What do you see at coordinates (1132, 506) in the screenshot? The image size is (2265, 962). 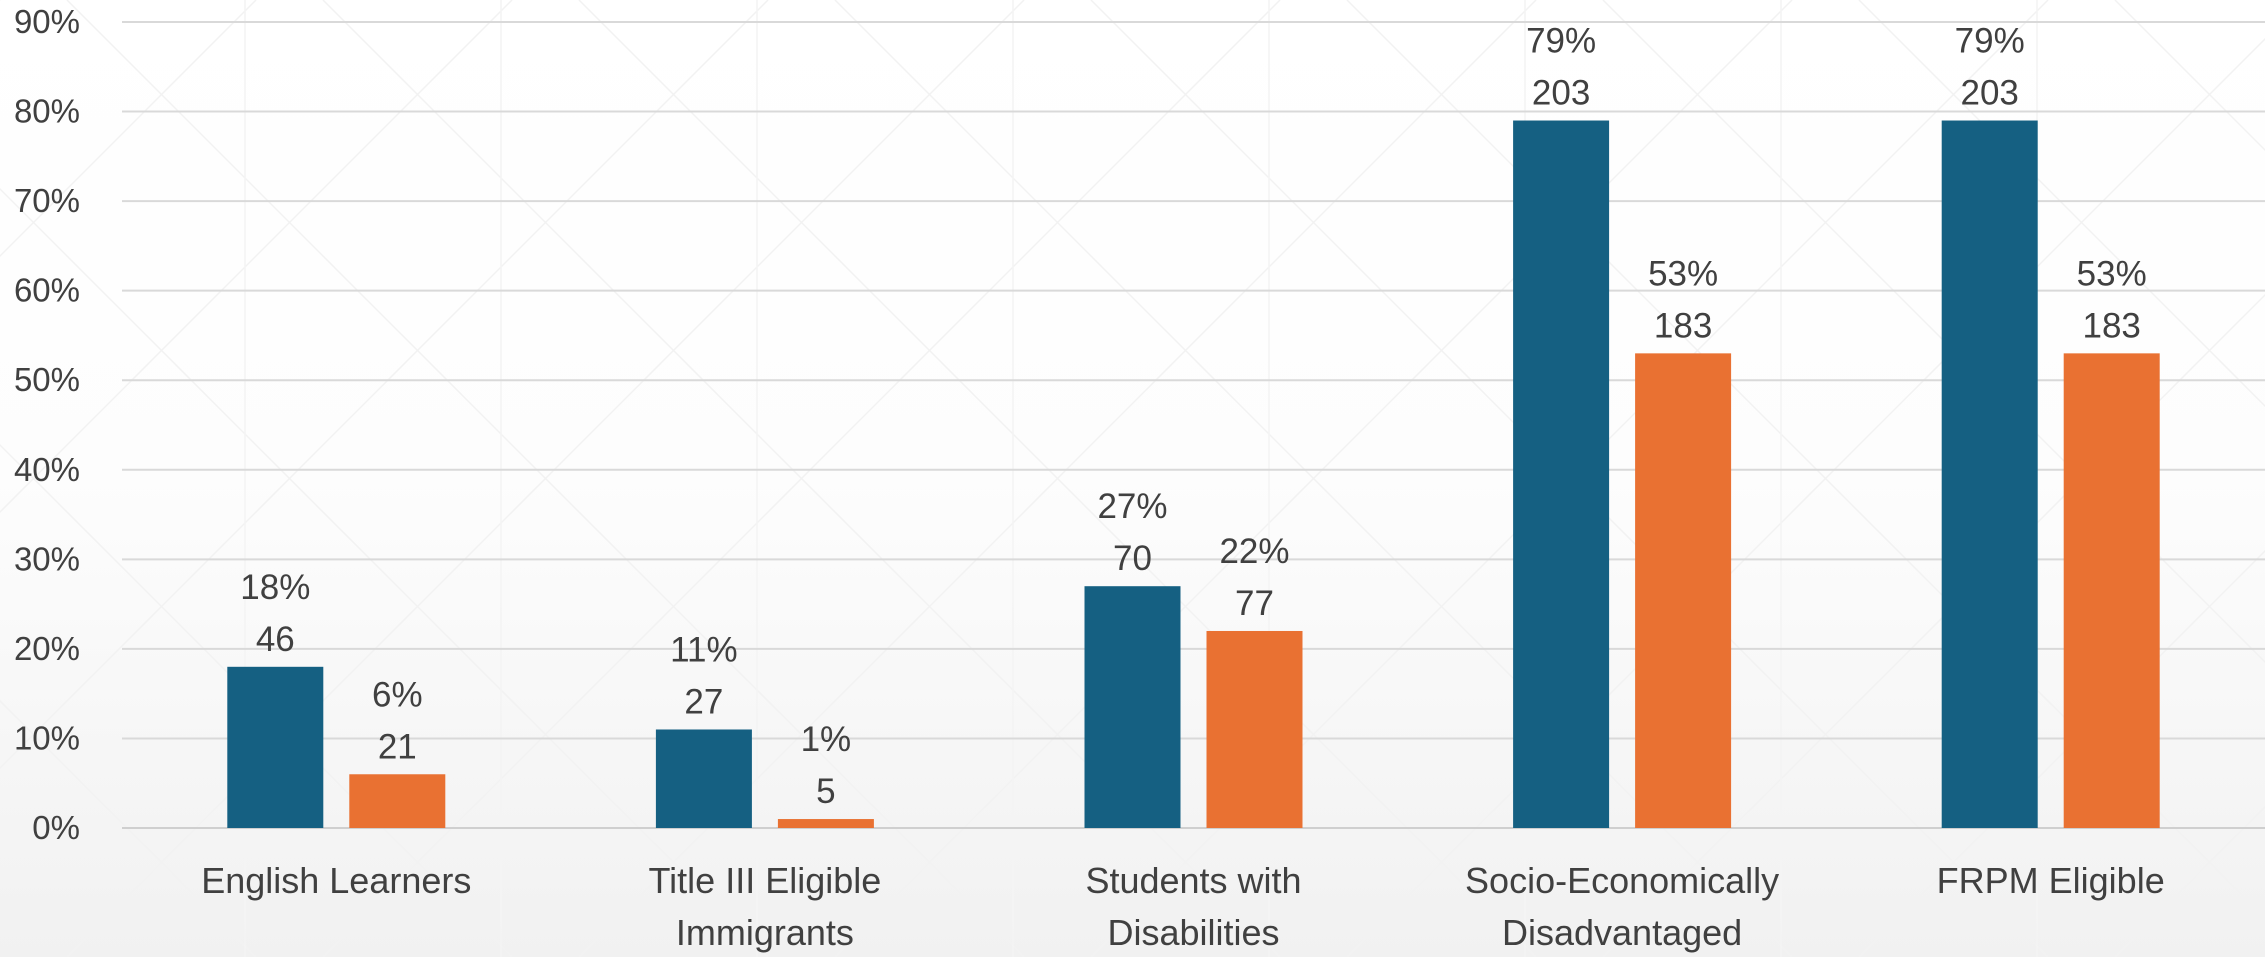 I see `data-label-percent: 27%` at bounding box center [1132, 506].